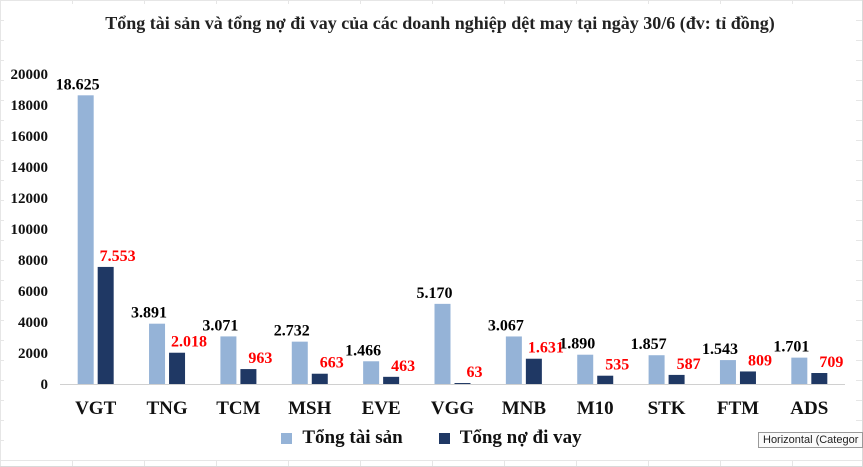 Image resolution: width=863 pixels, height=467 pixels. What do you see at coordinates (96, 408) in the screenshot?
I see `x-tick-label: VGT` at bounding box center [96, 408].